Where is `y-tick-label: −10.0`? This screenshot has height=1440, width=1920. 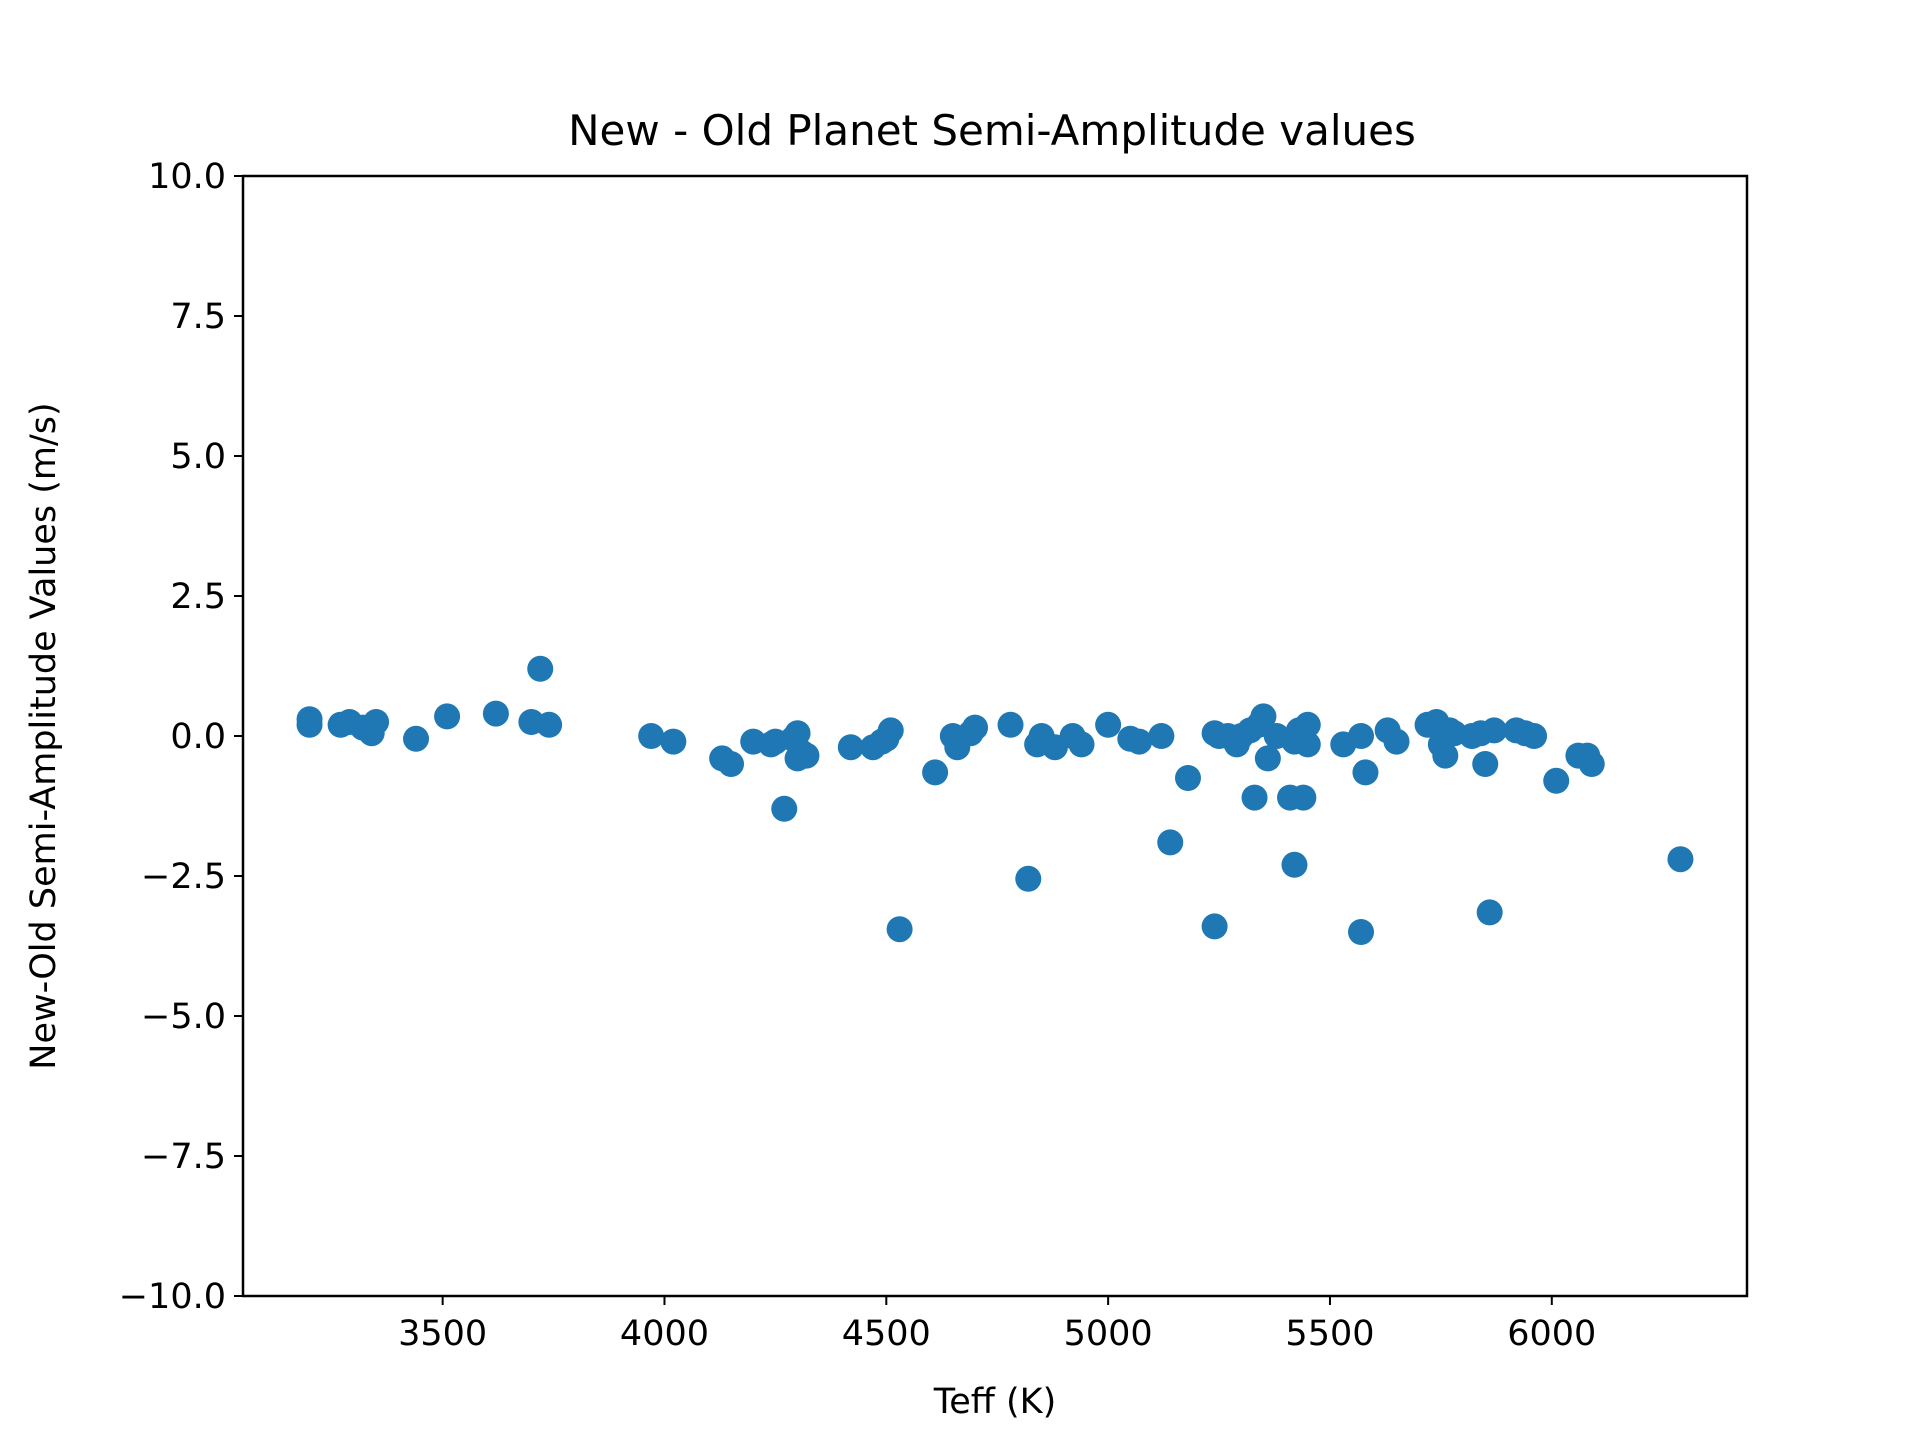 y-tick-label: −10.0 is located at coordinates (172, 1297).